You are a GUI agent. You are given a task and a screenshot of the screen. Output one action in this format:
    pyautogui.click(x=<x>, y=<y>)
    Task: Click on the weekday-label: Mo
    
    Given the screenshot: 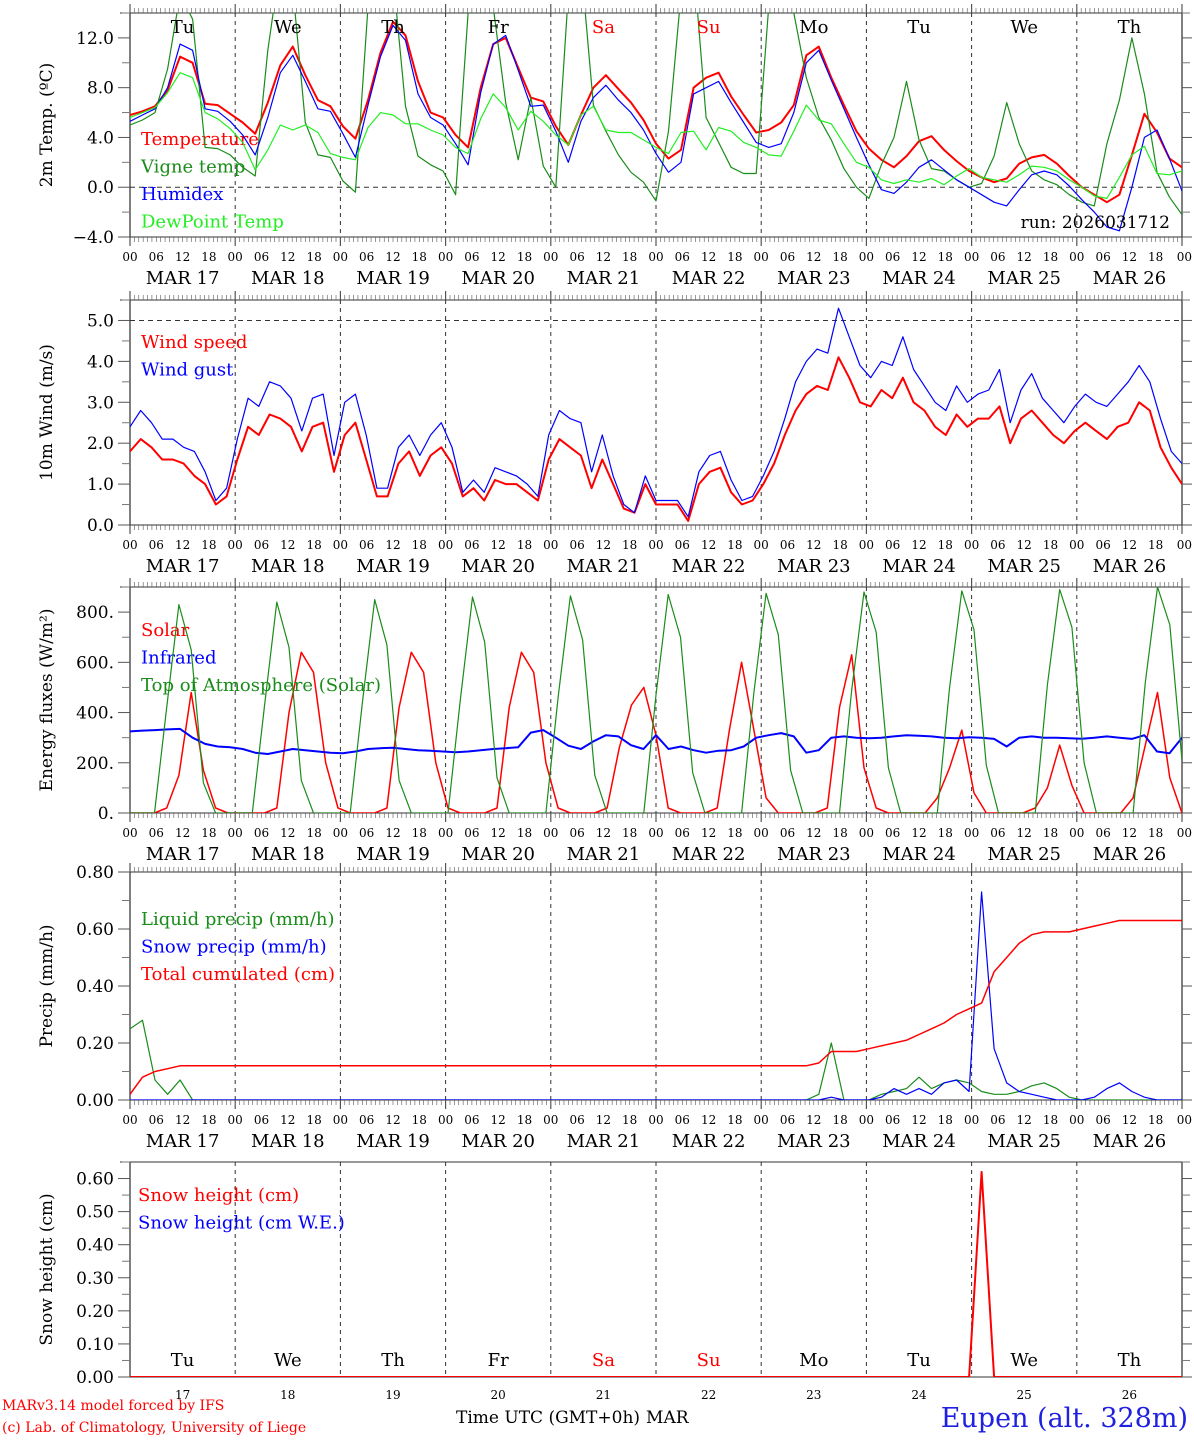 What is the action you would take?
    pyautogui.click(x=813, y=1360)
    